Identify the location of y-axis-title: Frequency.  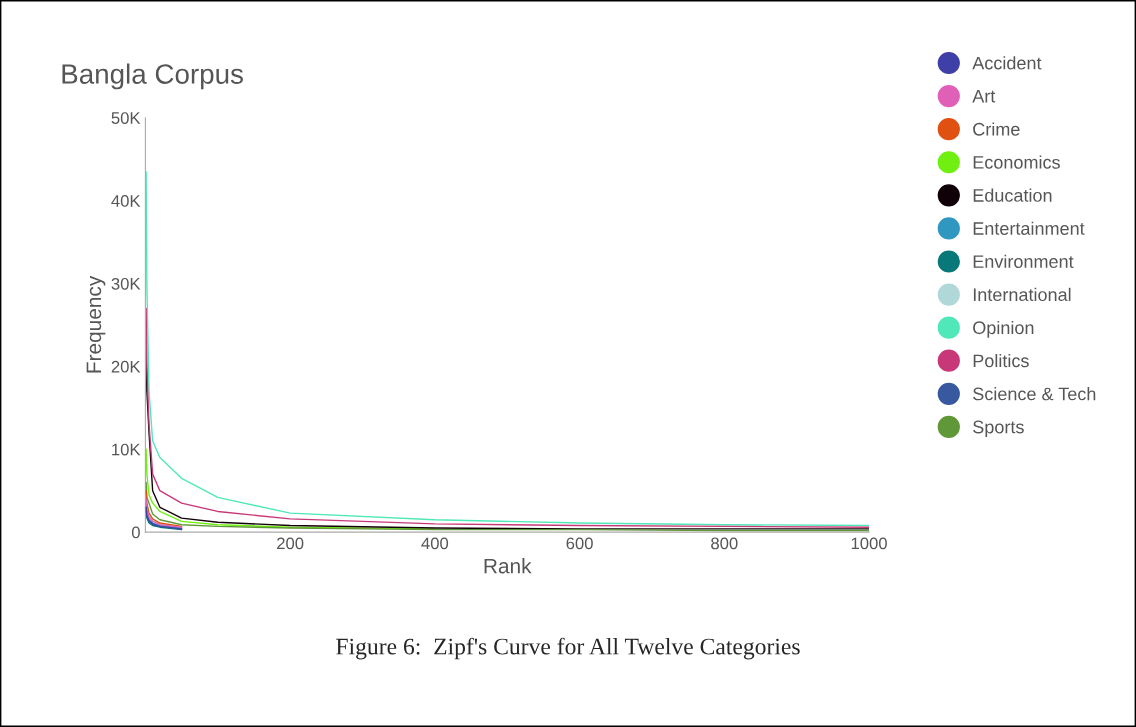
(96, 324).